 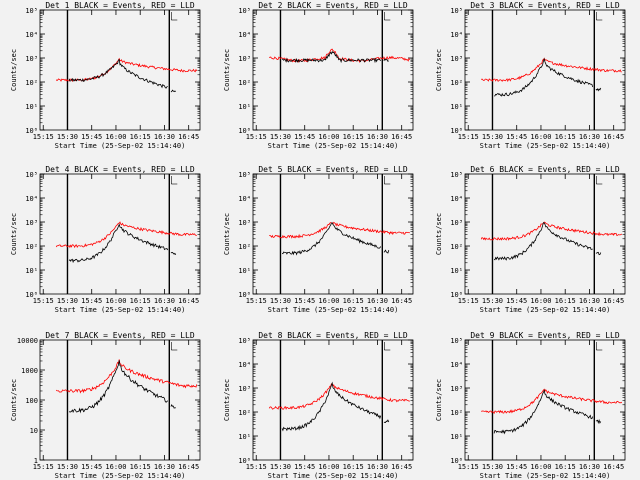 What do you see at coordinates (188, 467) in the screenshot?
I see `x-tick-label: 16:45` at bounding box center [188, 467].